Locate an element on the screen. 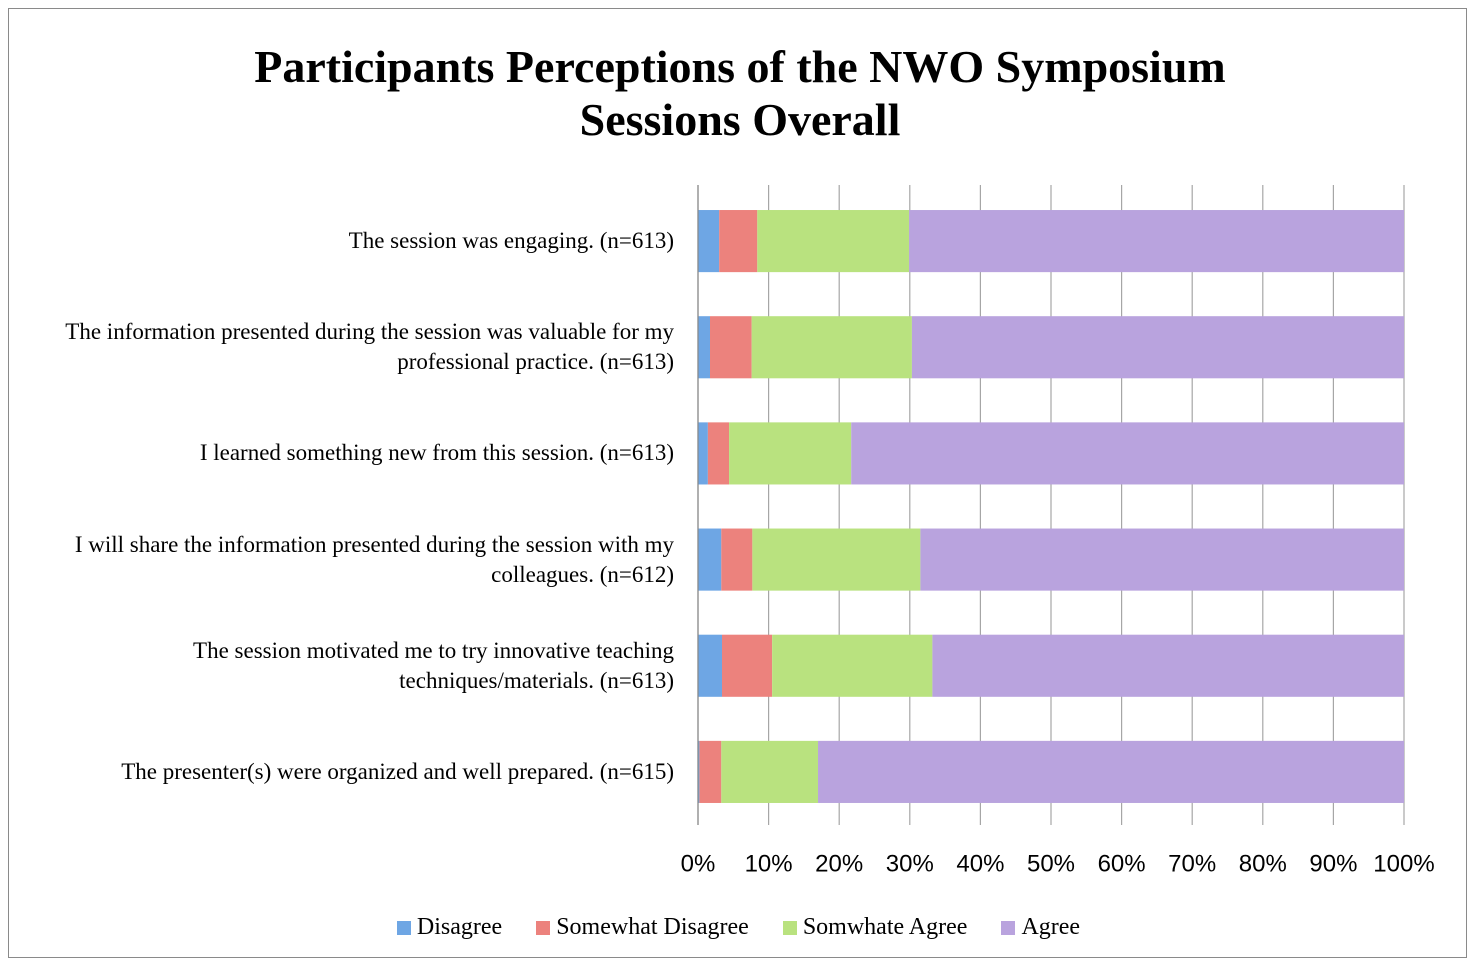  legend-label: Somewhat Disagree is located at coordinates (652, 927).